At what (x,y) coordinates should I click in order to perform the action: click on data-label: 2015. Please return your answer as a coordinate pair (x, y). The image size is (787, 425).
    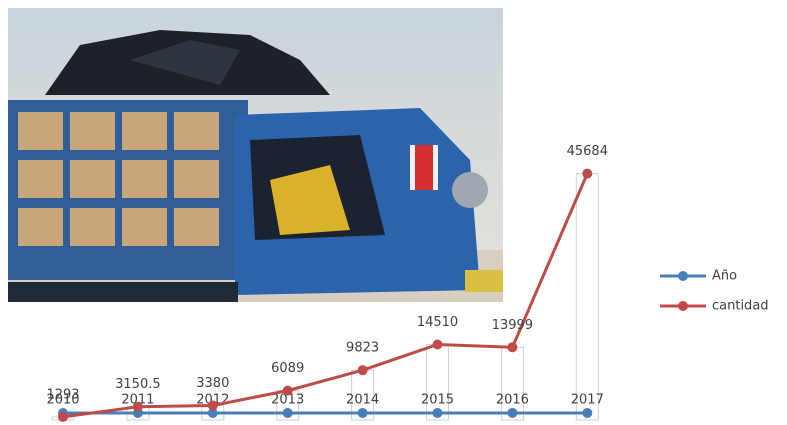
    Looking at the image, I should click on (437, 399).